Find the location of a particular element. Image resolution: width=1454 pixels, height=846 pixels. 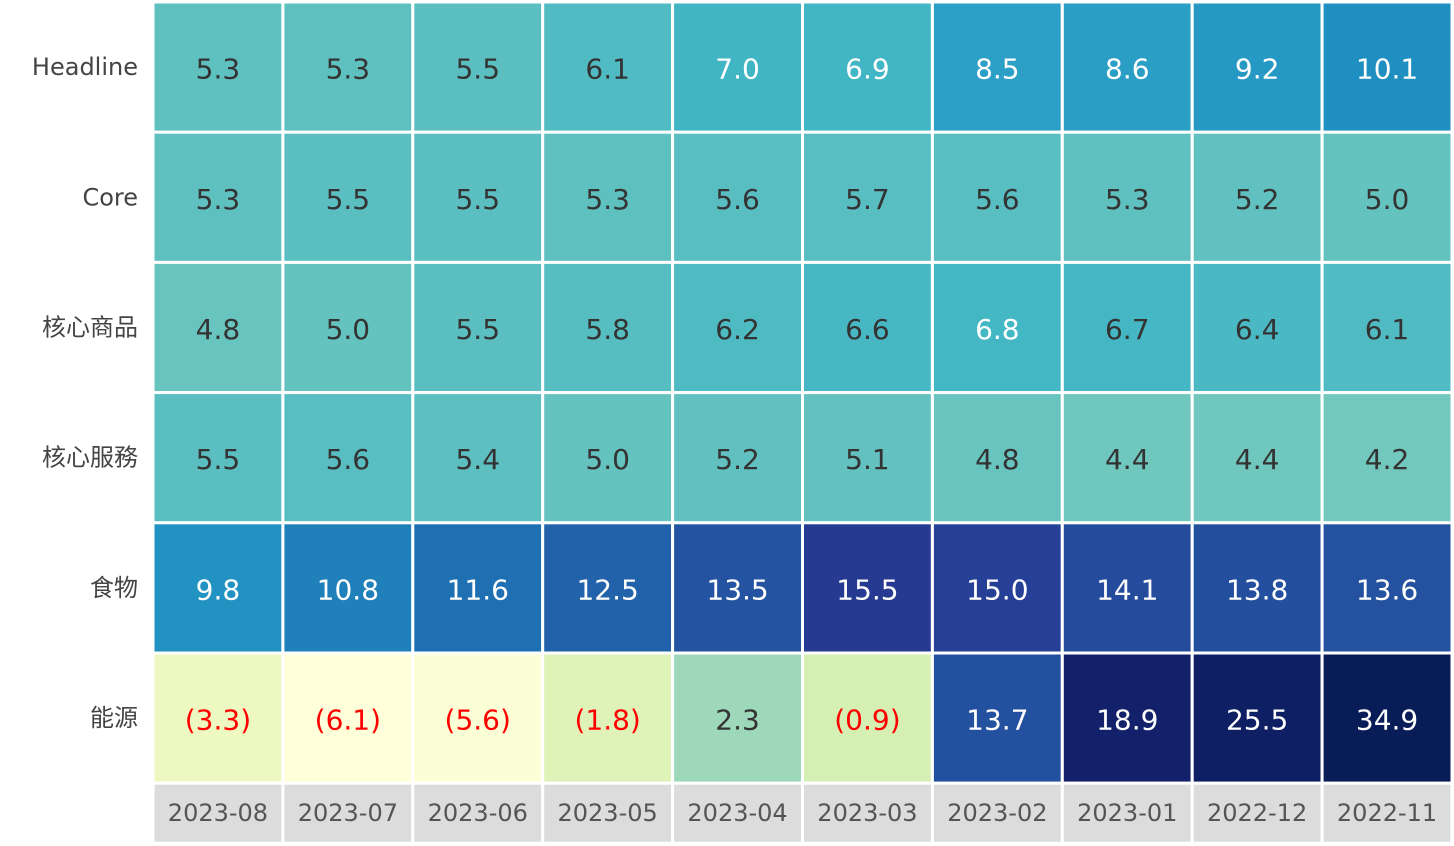

heatmap-cell-label: 8.5 is located at coordinates (997, 69).